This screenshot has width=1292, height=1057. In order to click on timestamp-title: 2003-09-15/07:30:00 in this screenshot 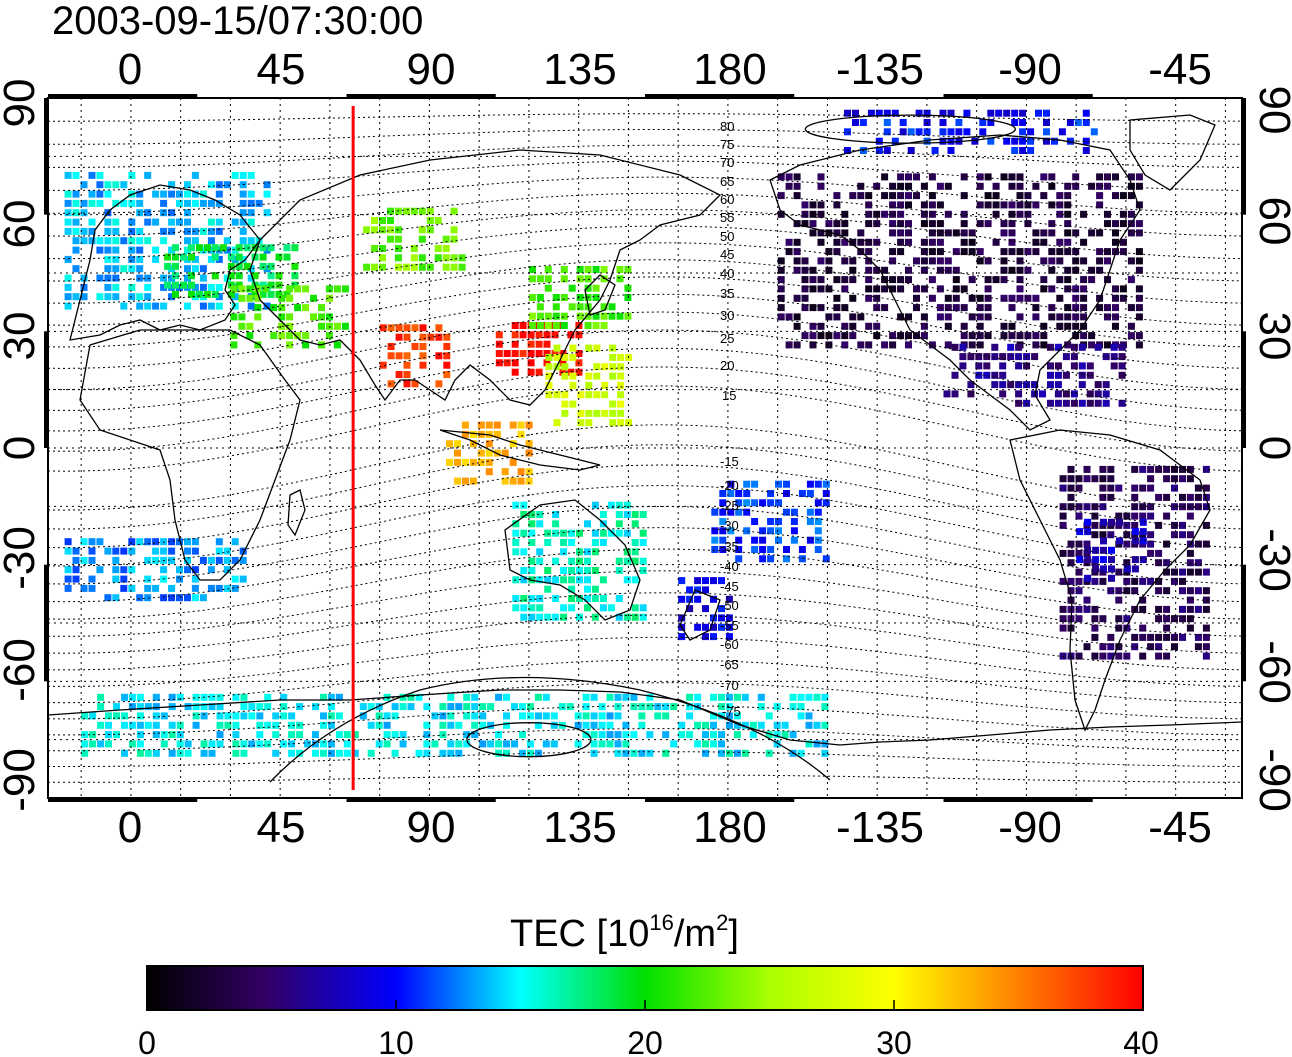, I will do `click(237, 21)`.